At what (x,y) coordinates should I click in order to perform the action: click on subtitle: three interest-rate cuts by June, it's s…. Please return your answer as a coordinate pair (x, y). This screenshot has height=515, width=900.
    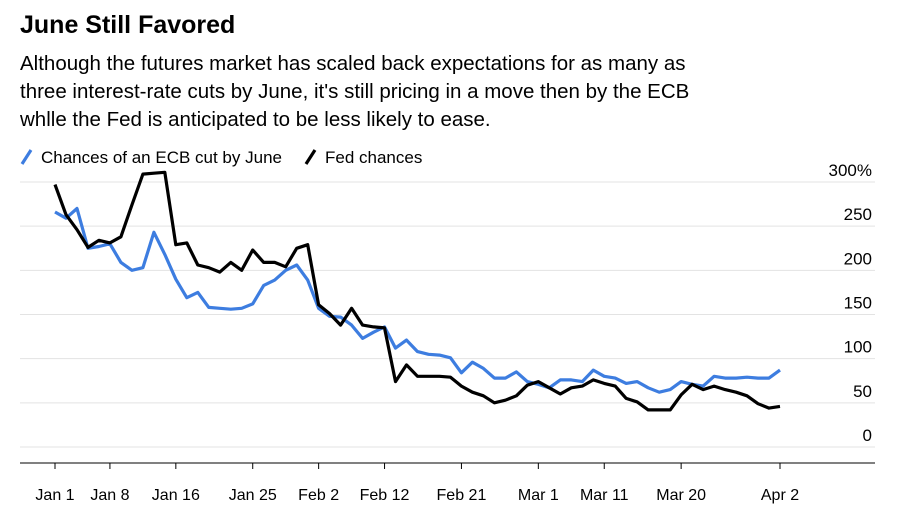
    Looking at the image, I should click on (354, 91).